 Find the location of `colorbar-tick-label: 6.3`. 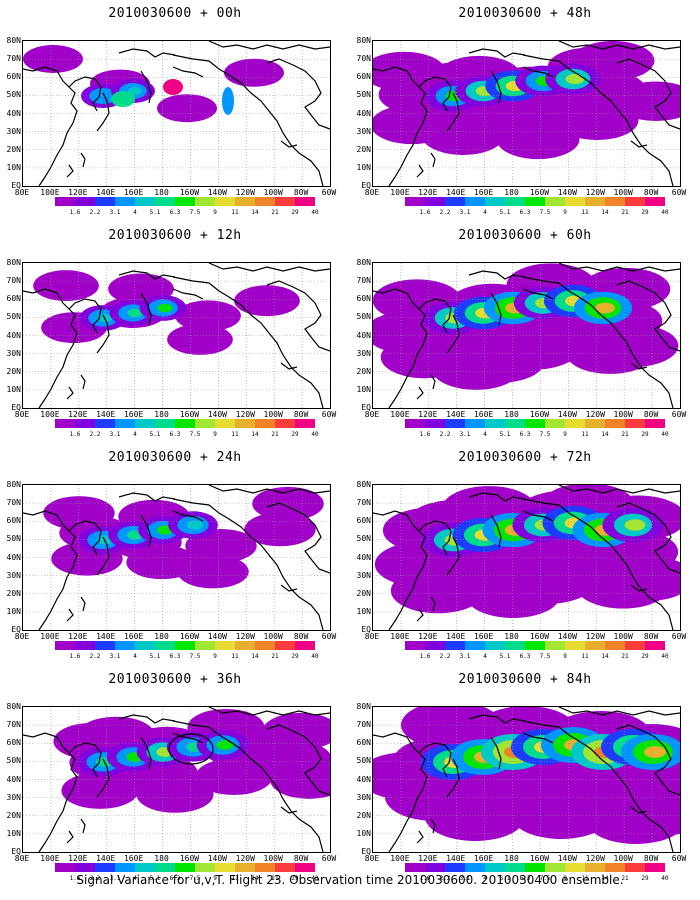

colorbar-tick-label: 6.3 is located at coordinates (175, 656).